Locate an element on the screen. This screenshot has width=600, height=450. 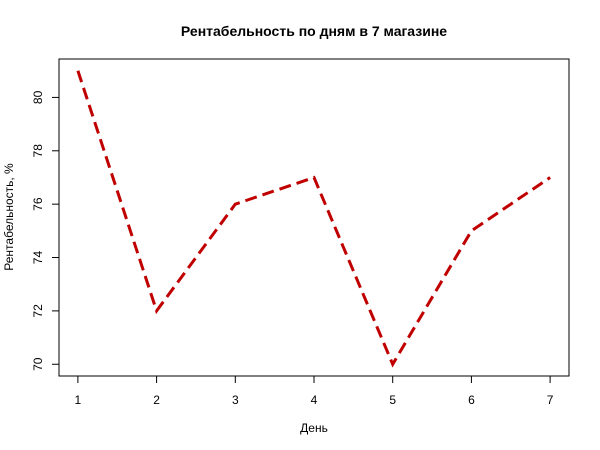
y-tick-label: 76 is located at coordinates (38, 204).